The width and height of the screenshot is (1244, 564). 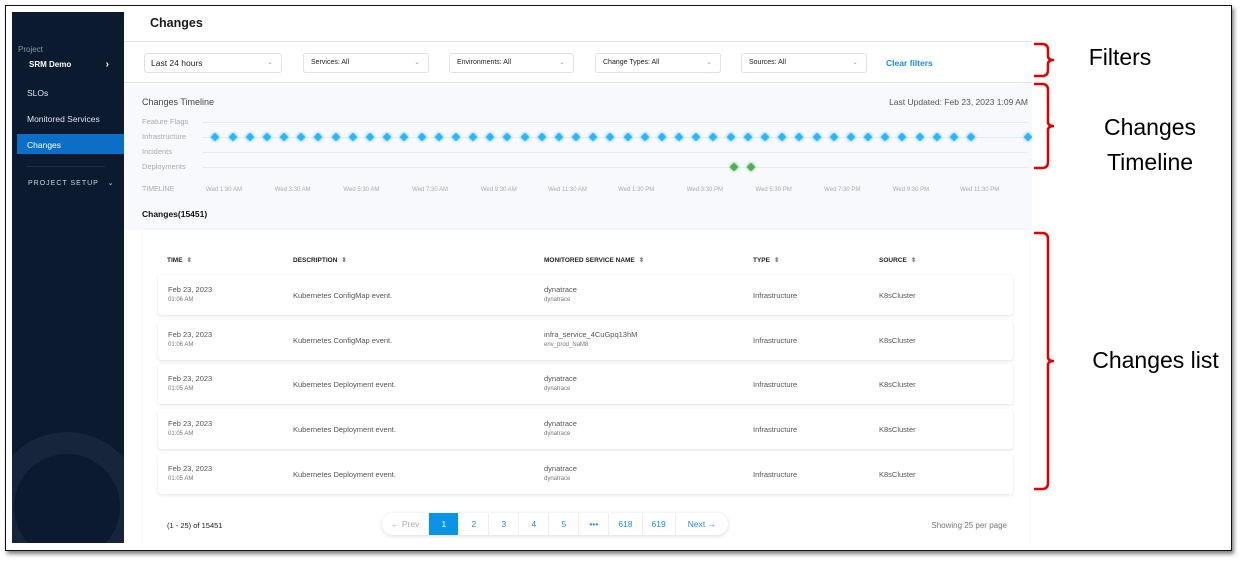 I want to click on change-types-filter: Change Types: All ⌄, so click(x=658, y=63).